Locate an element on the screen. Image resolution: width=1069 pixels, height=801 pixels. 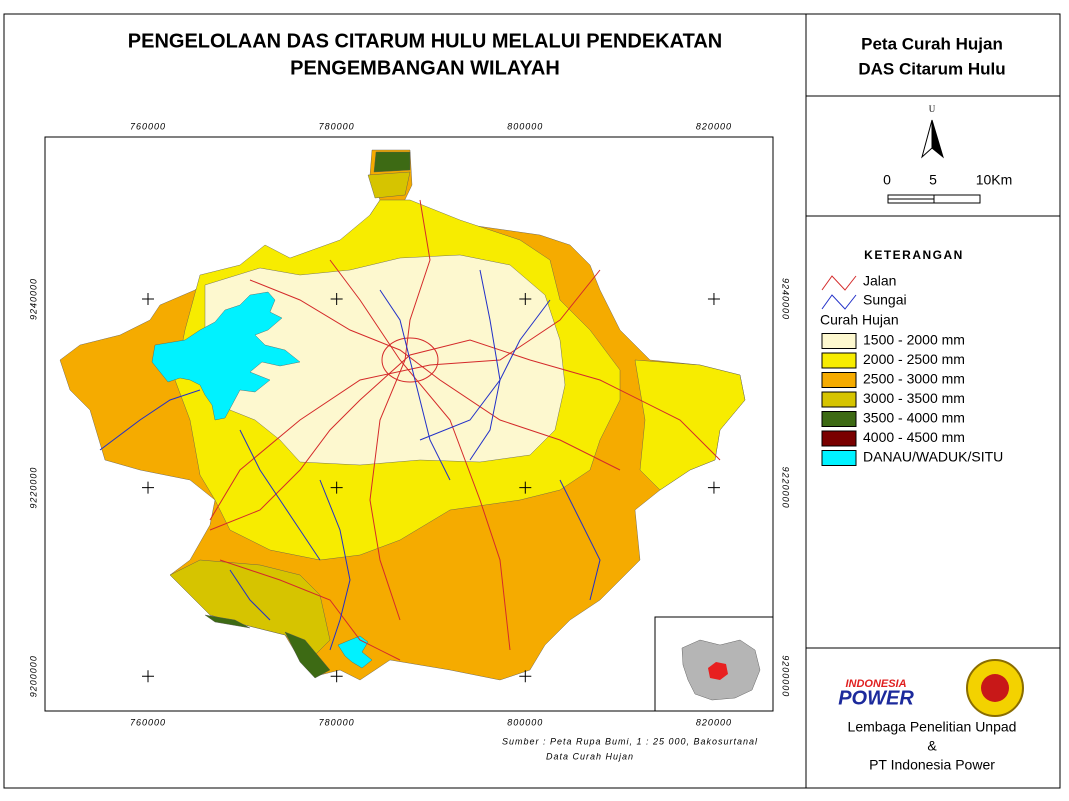
scale-label: 0 is located at coordinates (887, 180).